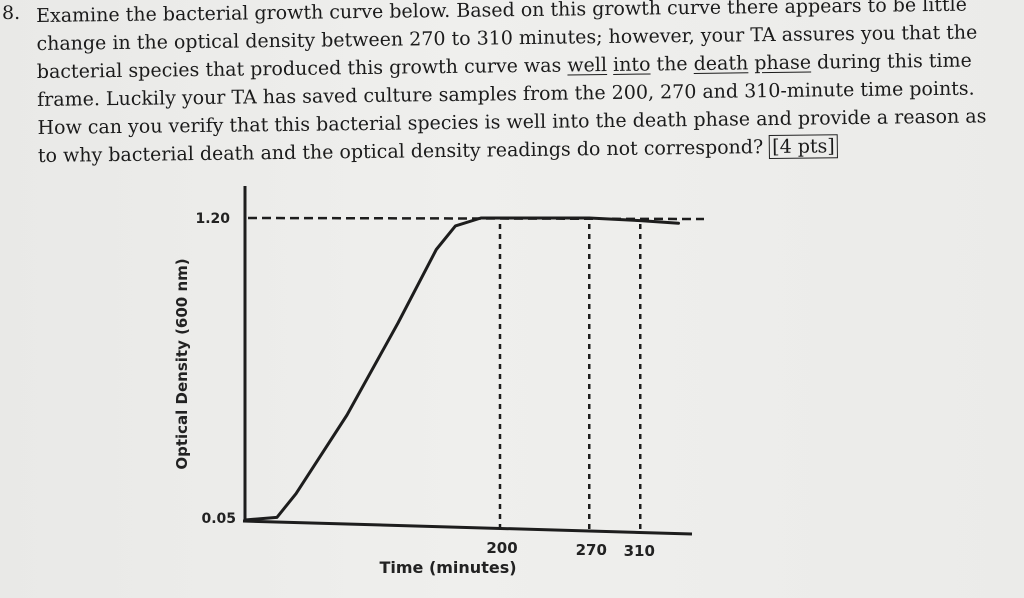  Describe the element at coordinates (212, 219) in the screenshot. I see `y-tick-label: 1.20` at that location.